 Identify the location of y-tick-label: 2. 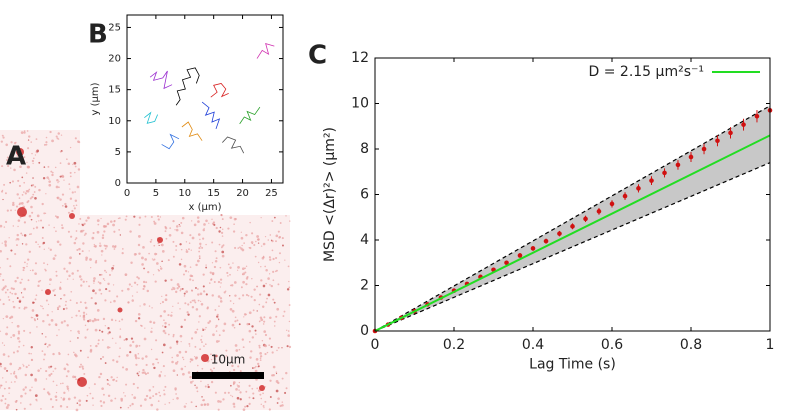
(364, 286).